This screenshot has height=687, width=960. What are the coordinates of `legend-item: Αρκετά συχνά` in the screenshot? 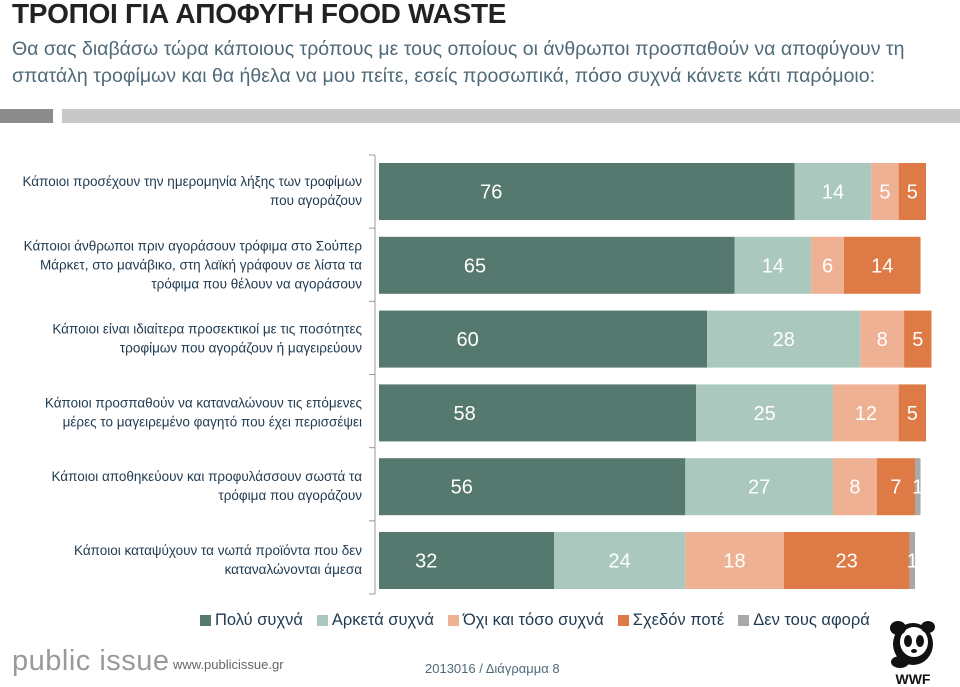 It's located at (375, 620).